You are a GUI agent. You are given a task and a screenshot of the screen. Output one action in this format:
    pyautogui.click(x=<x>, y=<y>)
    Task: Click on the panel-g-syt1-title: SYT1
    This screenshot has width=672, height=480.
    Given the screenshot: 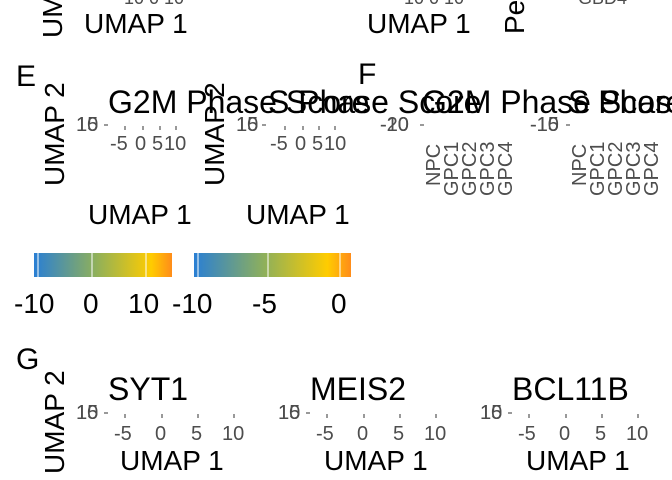 What is the action you would take?
    pyautogui.click(x=148, y=389)
    